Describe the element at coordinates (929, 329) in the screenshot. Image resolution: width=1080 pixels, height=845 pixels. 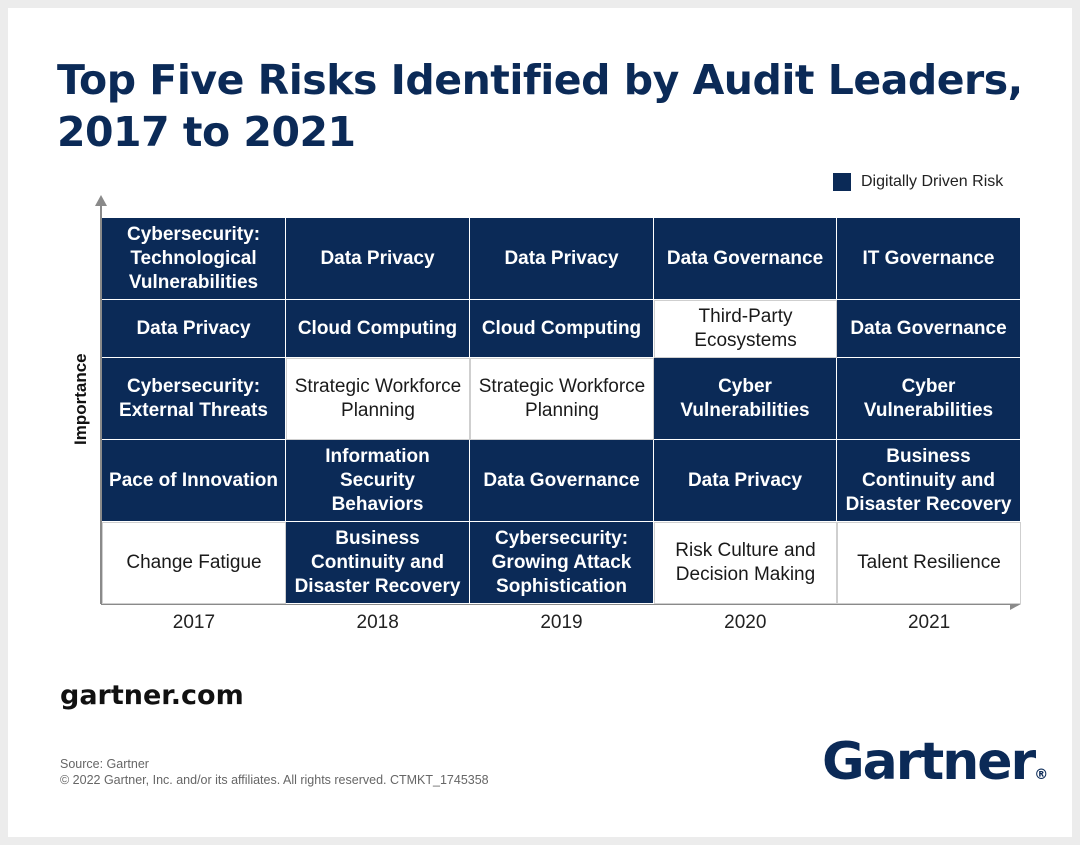
I see `risk-cell-2021-rank-2: Data Governance` at that location.